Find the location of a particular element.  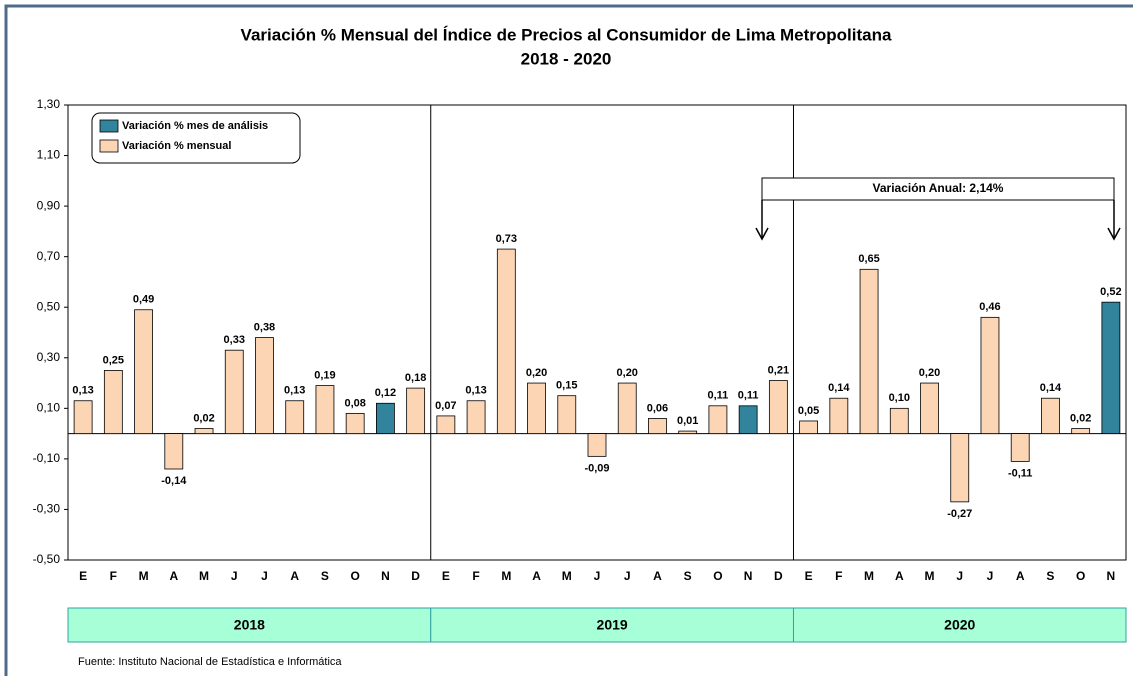

annotation: Variación Anual: 2,14% is located at coordinates (938, 188).